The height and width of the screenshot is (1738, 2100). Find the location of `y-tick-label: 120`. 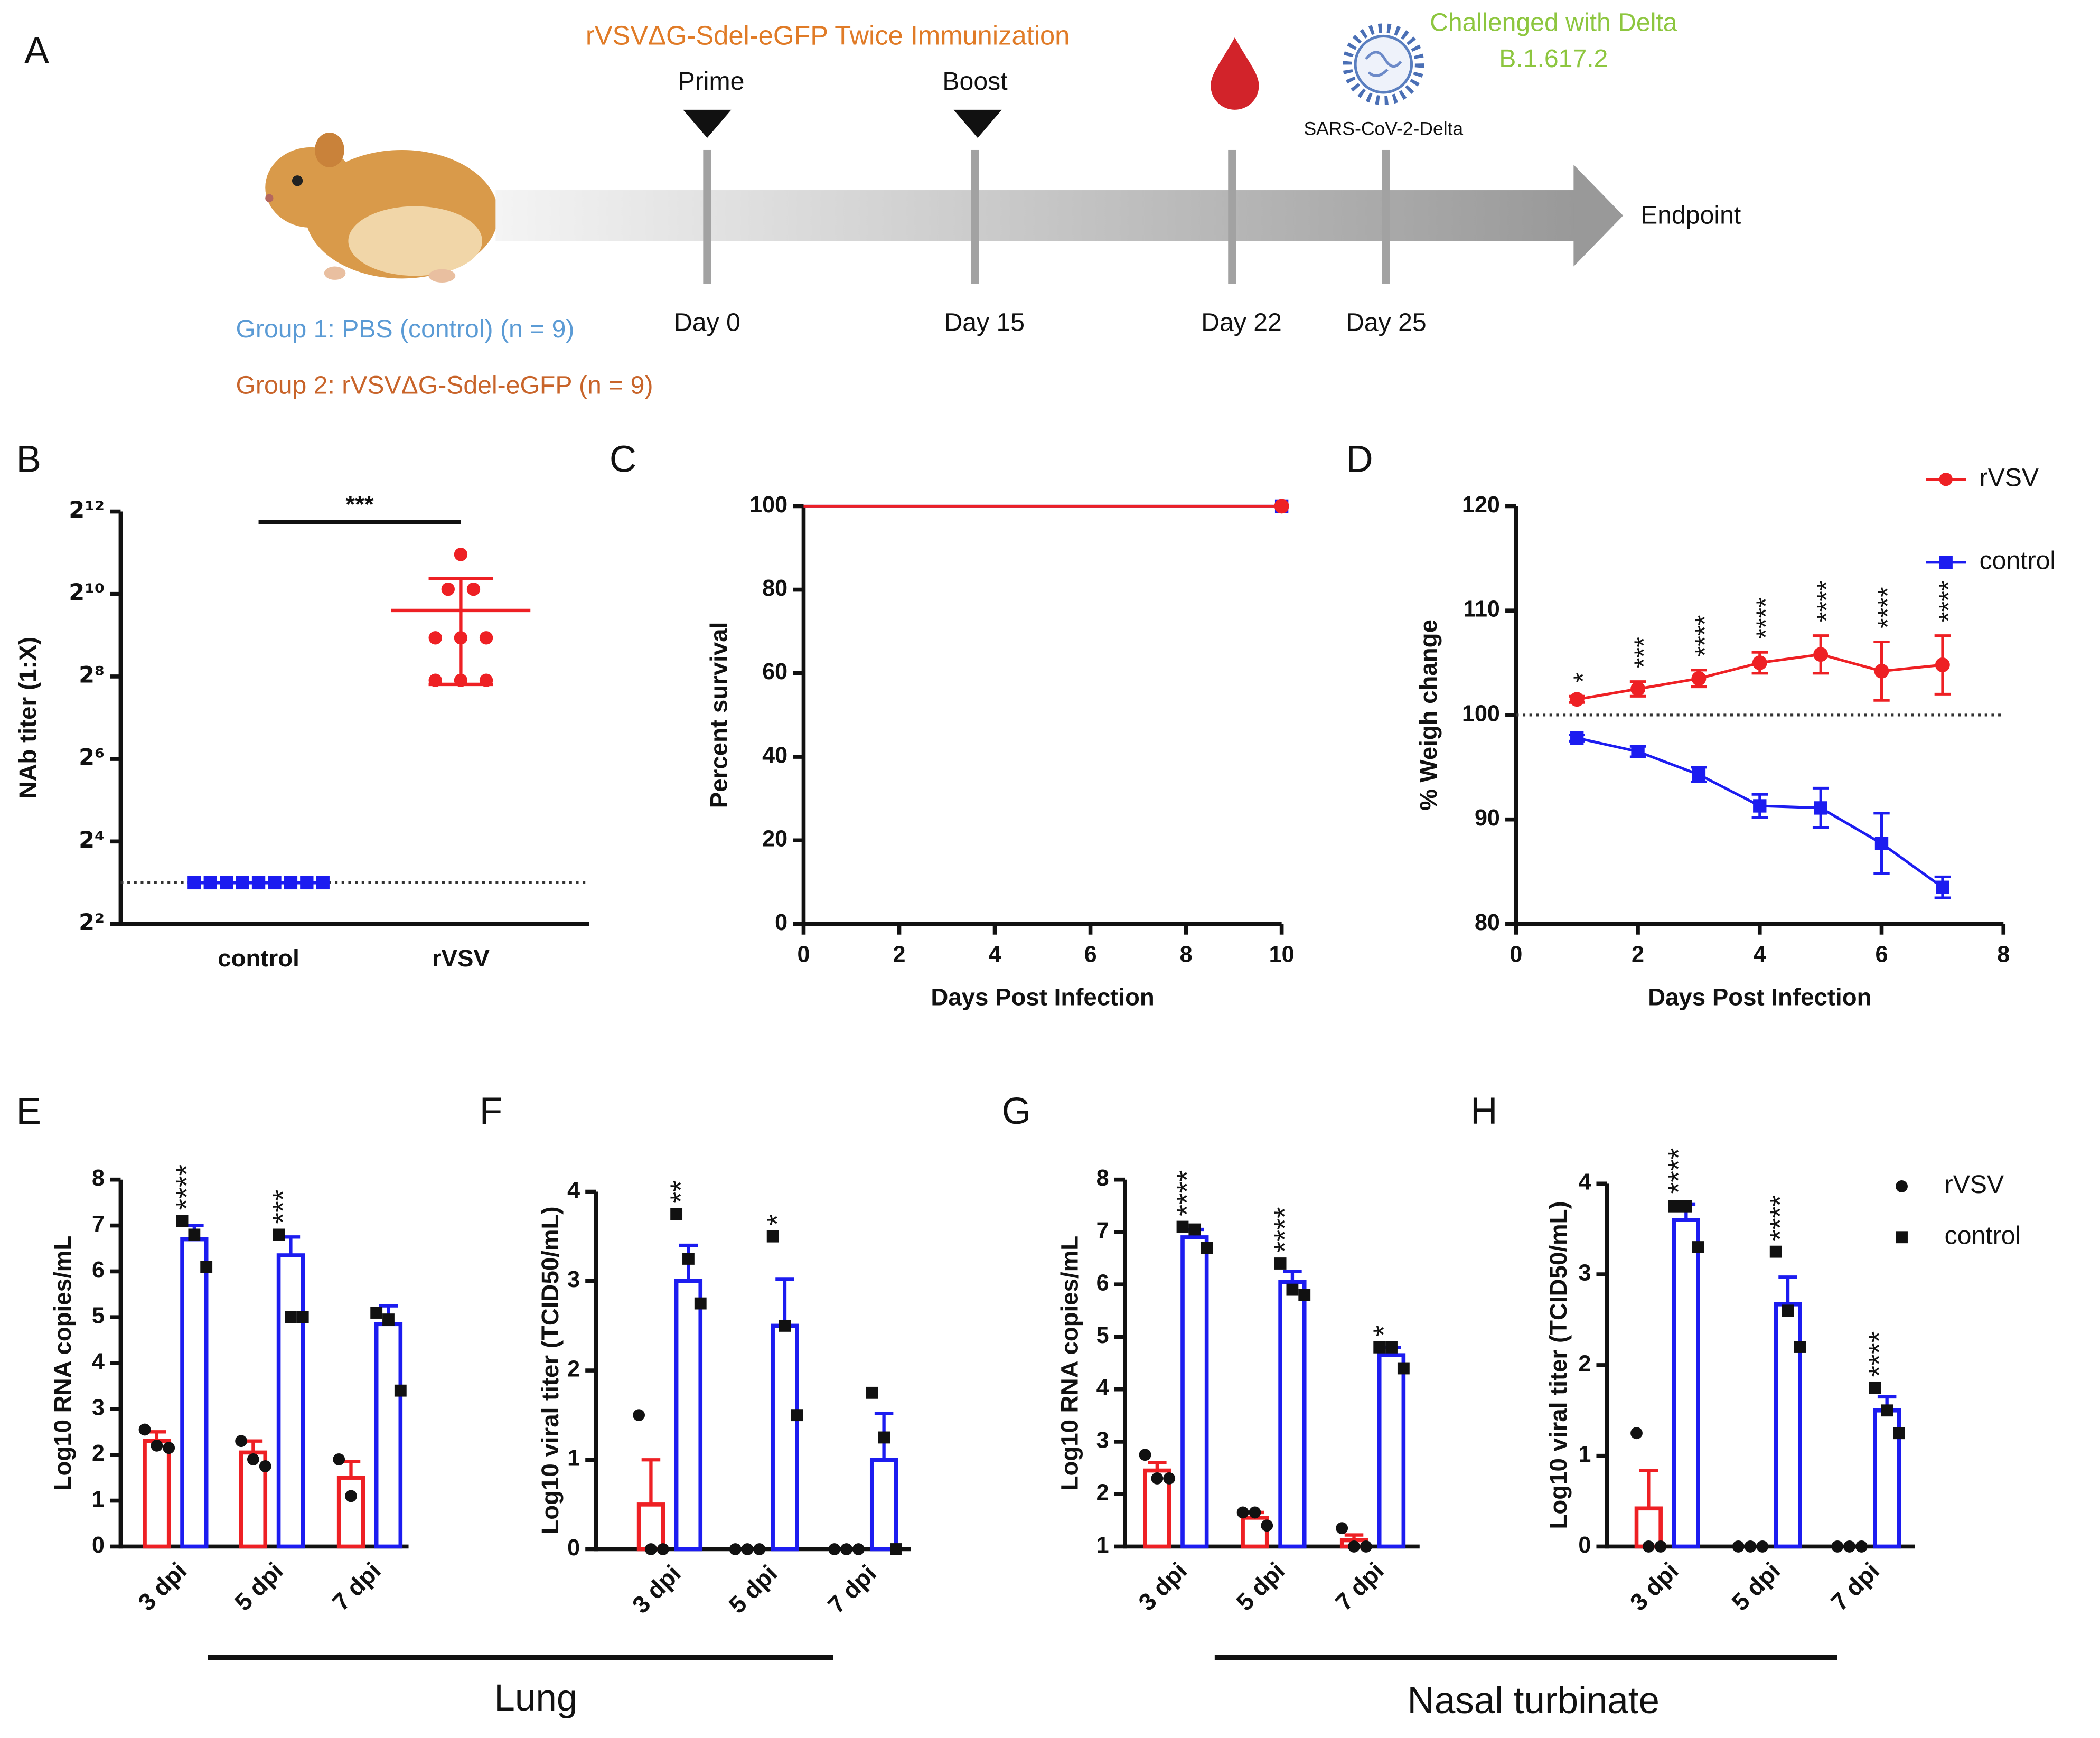

y-tick-label: 120 is located at coordinates (1481, 505).